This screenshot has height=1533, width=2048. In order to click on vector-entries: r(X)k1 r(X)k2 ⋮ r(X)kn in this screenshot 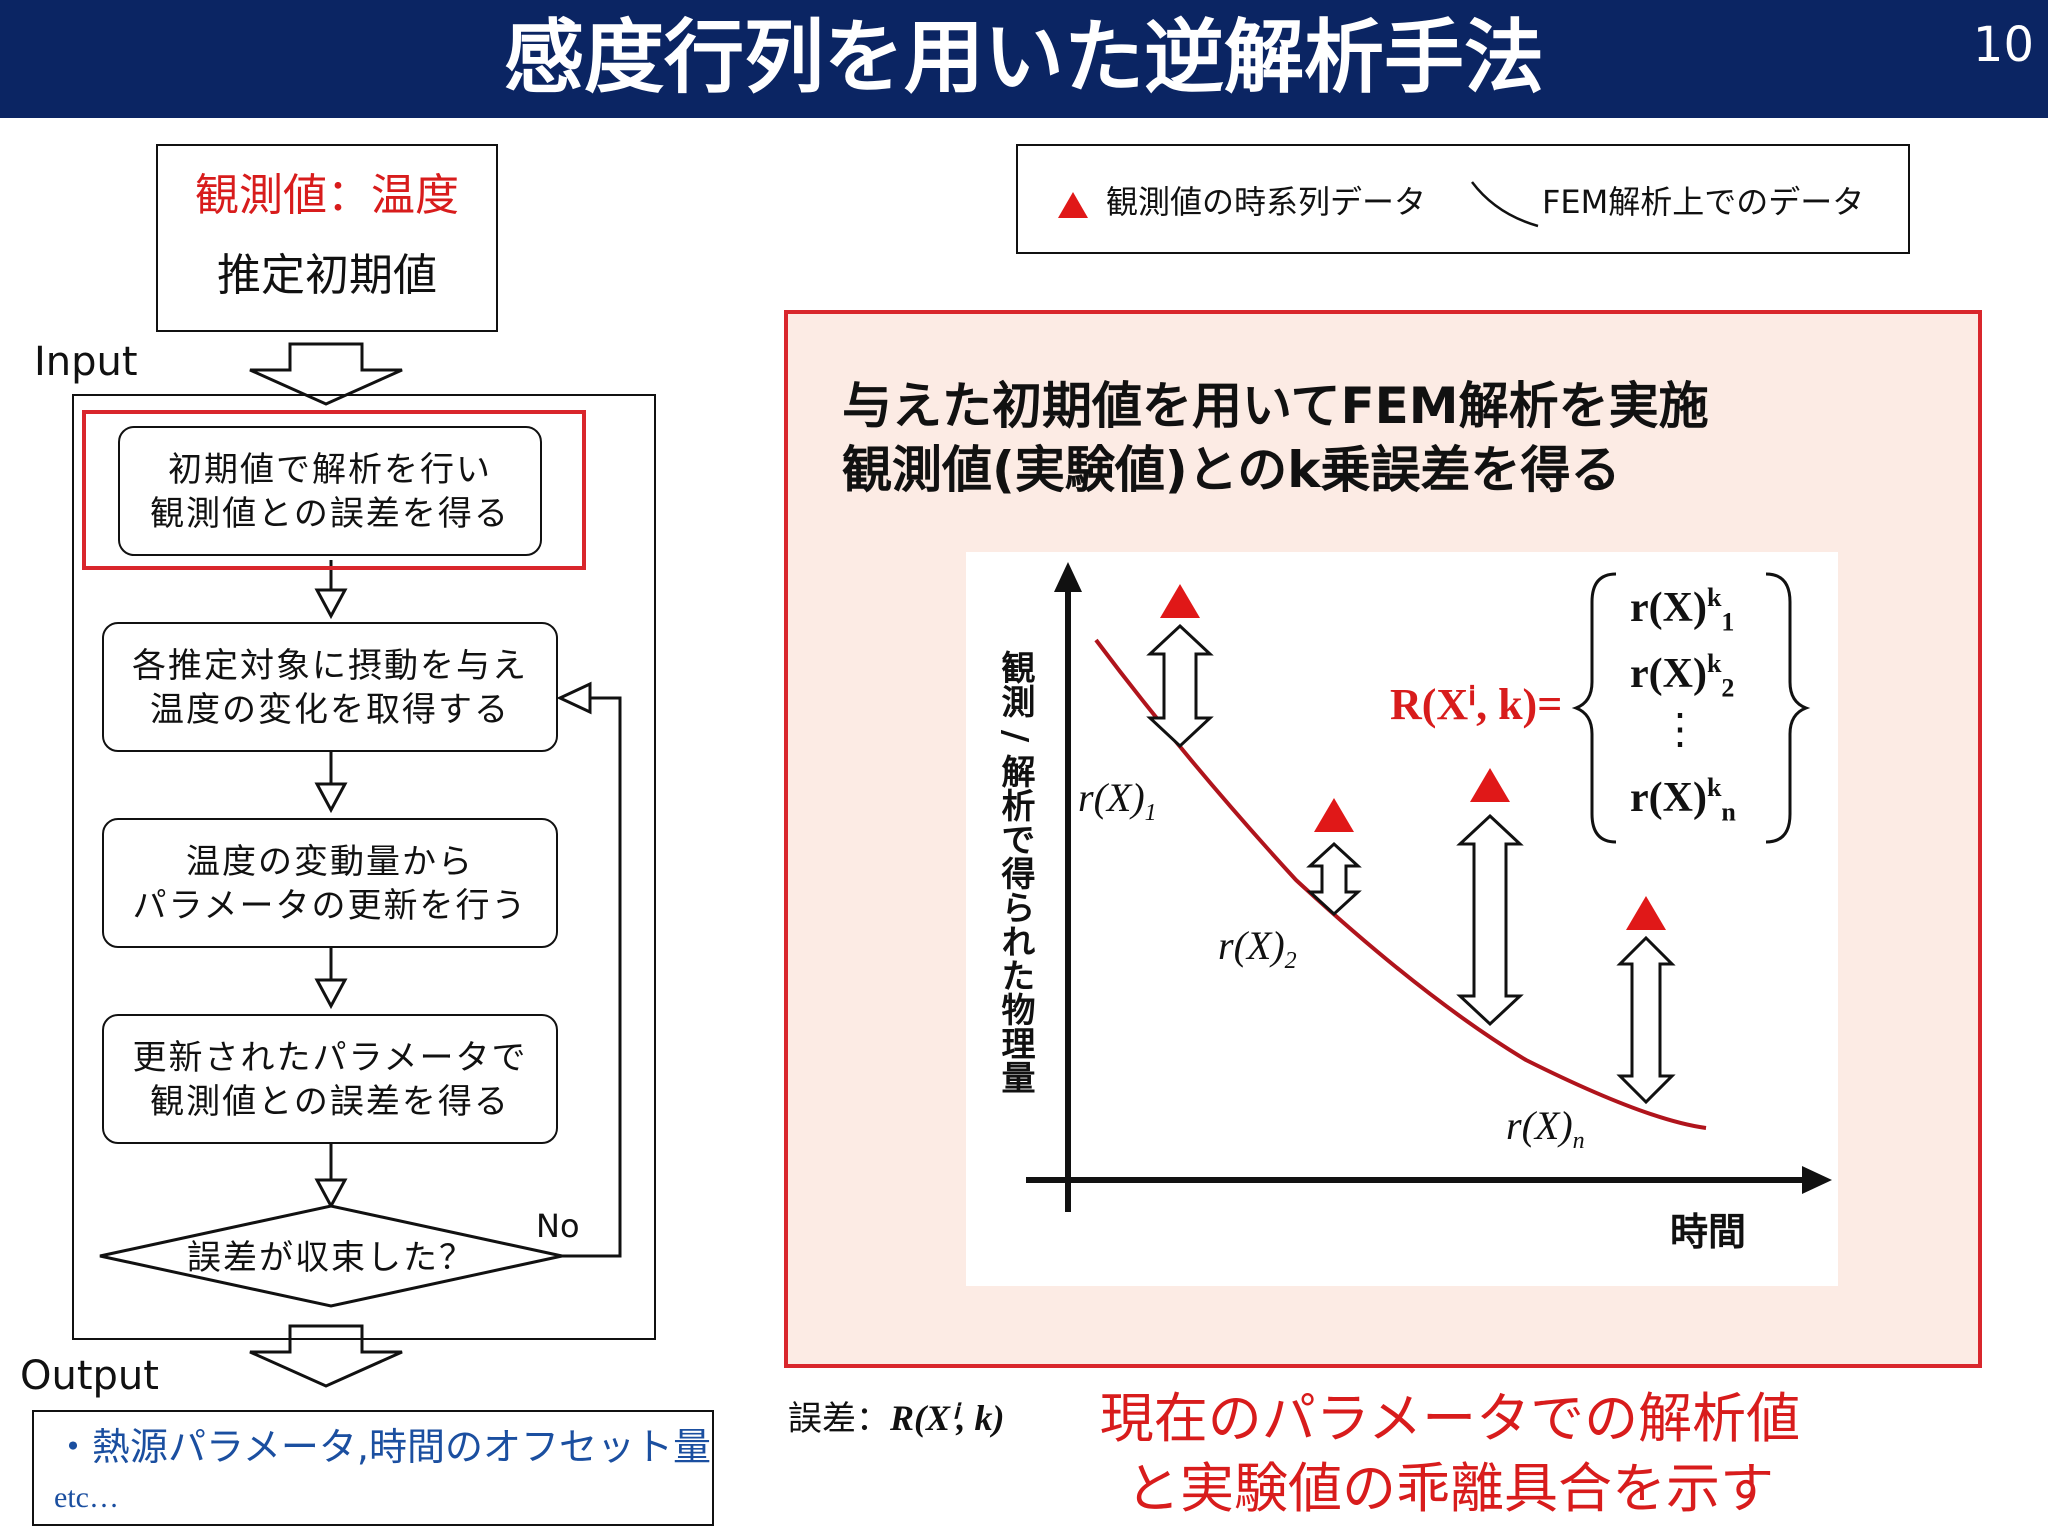, I will do `click(1700, 702)`.